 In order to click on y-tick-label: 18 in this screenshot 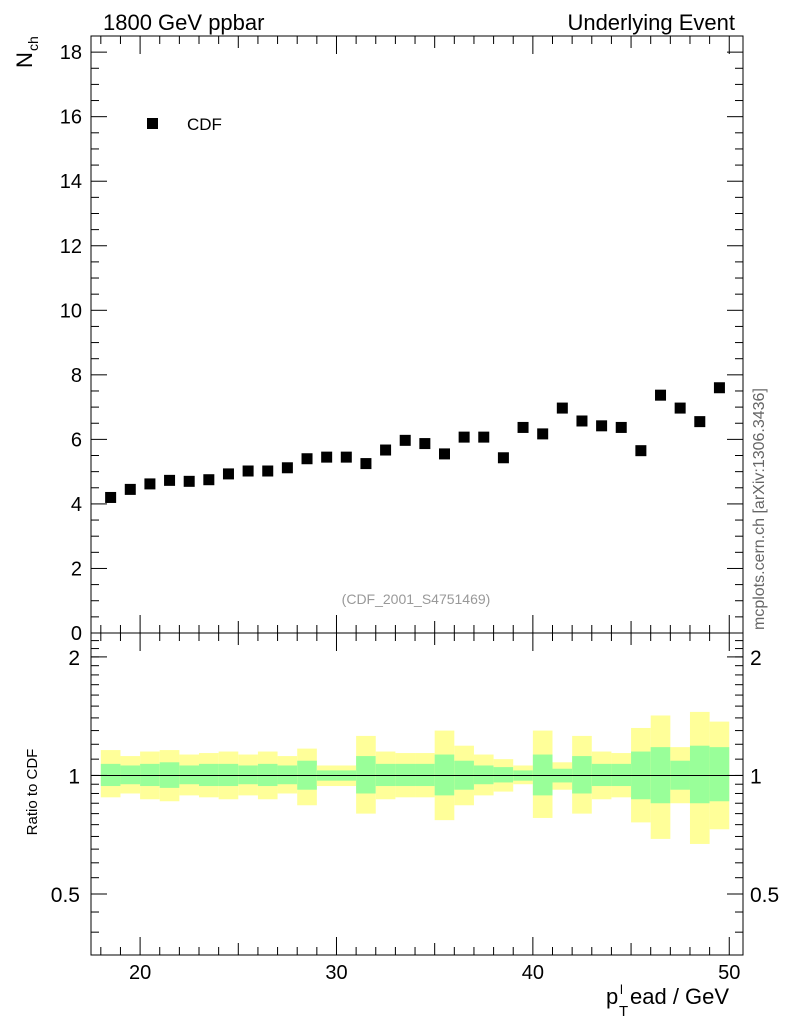, I will do `click(71, 53)`.